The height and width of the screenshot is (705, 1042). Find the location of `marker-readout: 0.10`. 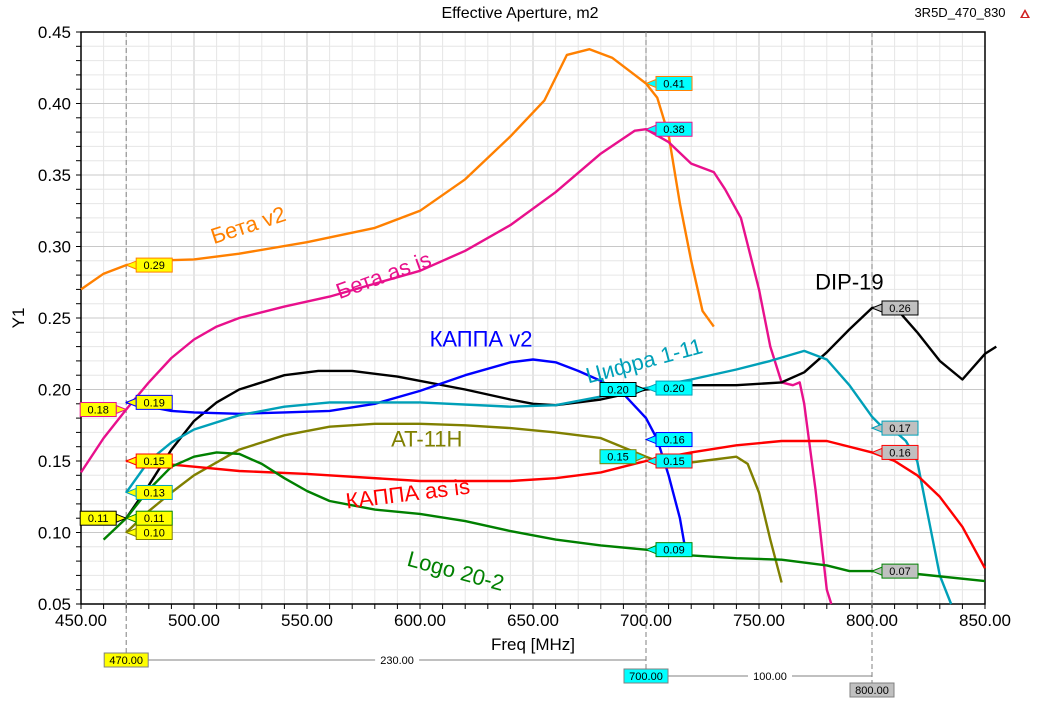

marker-readout: 0.10 is located at coordinates (148, 532).